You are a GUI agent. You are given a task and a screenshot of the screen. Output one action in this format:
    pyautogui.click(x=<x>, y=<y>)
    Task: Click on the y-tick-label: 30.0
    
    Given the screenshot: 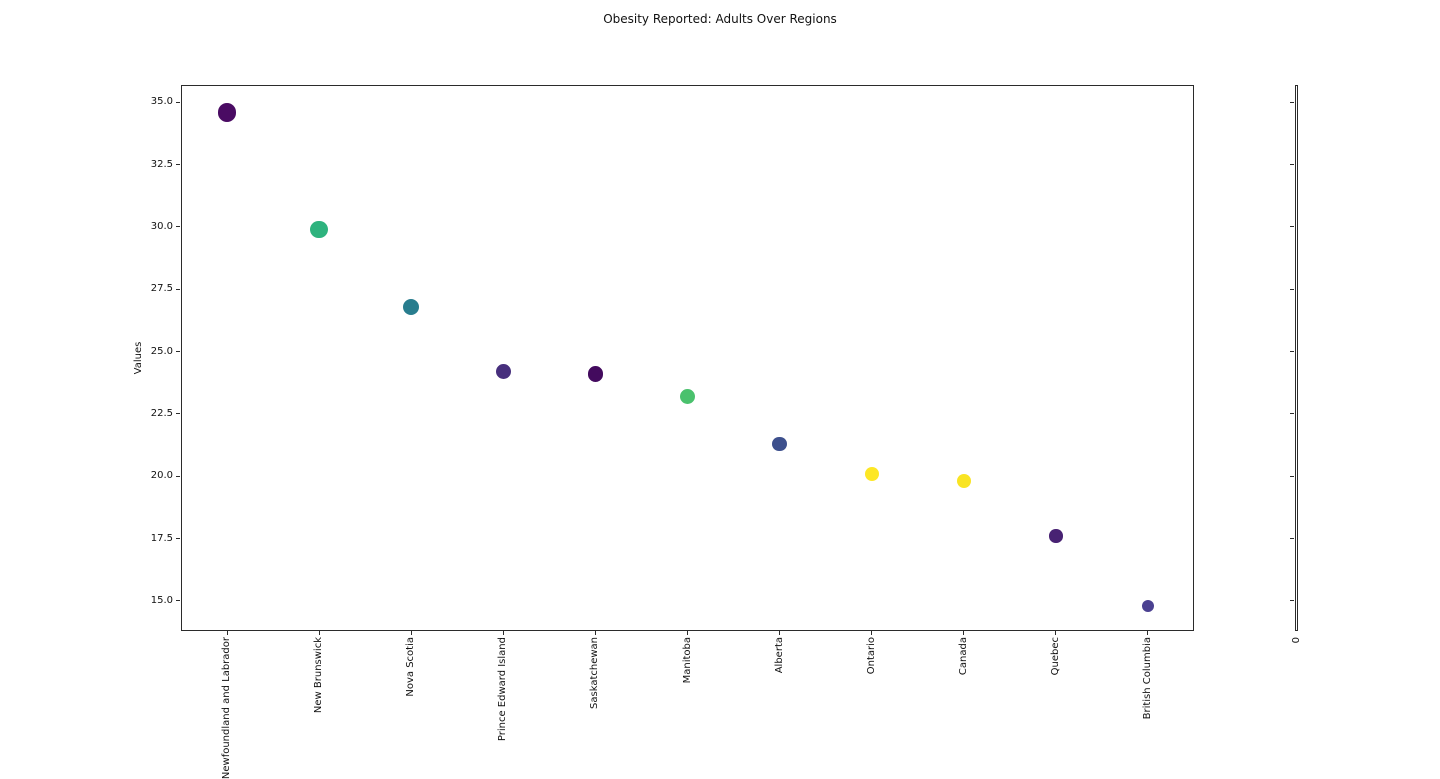 What is the action you would take?
    pyautogui.click(x=161, y=226)
    